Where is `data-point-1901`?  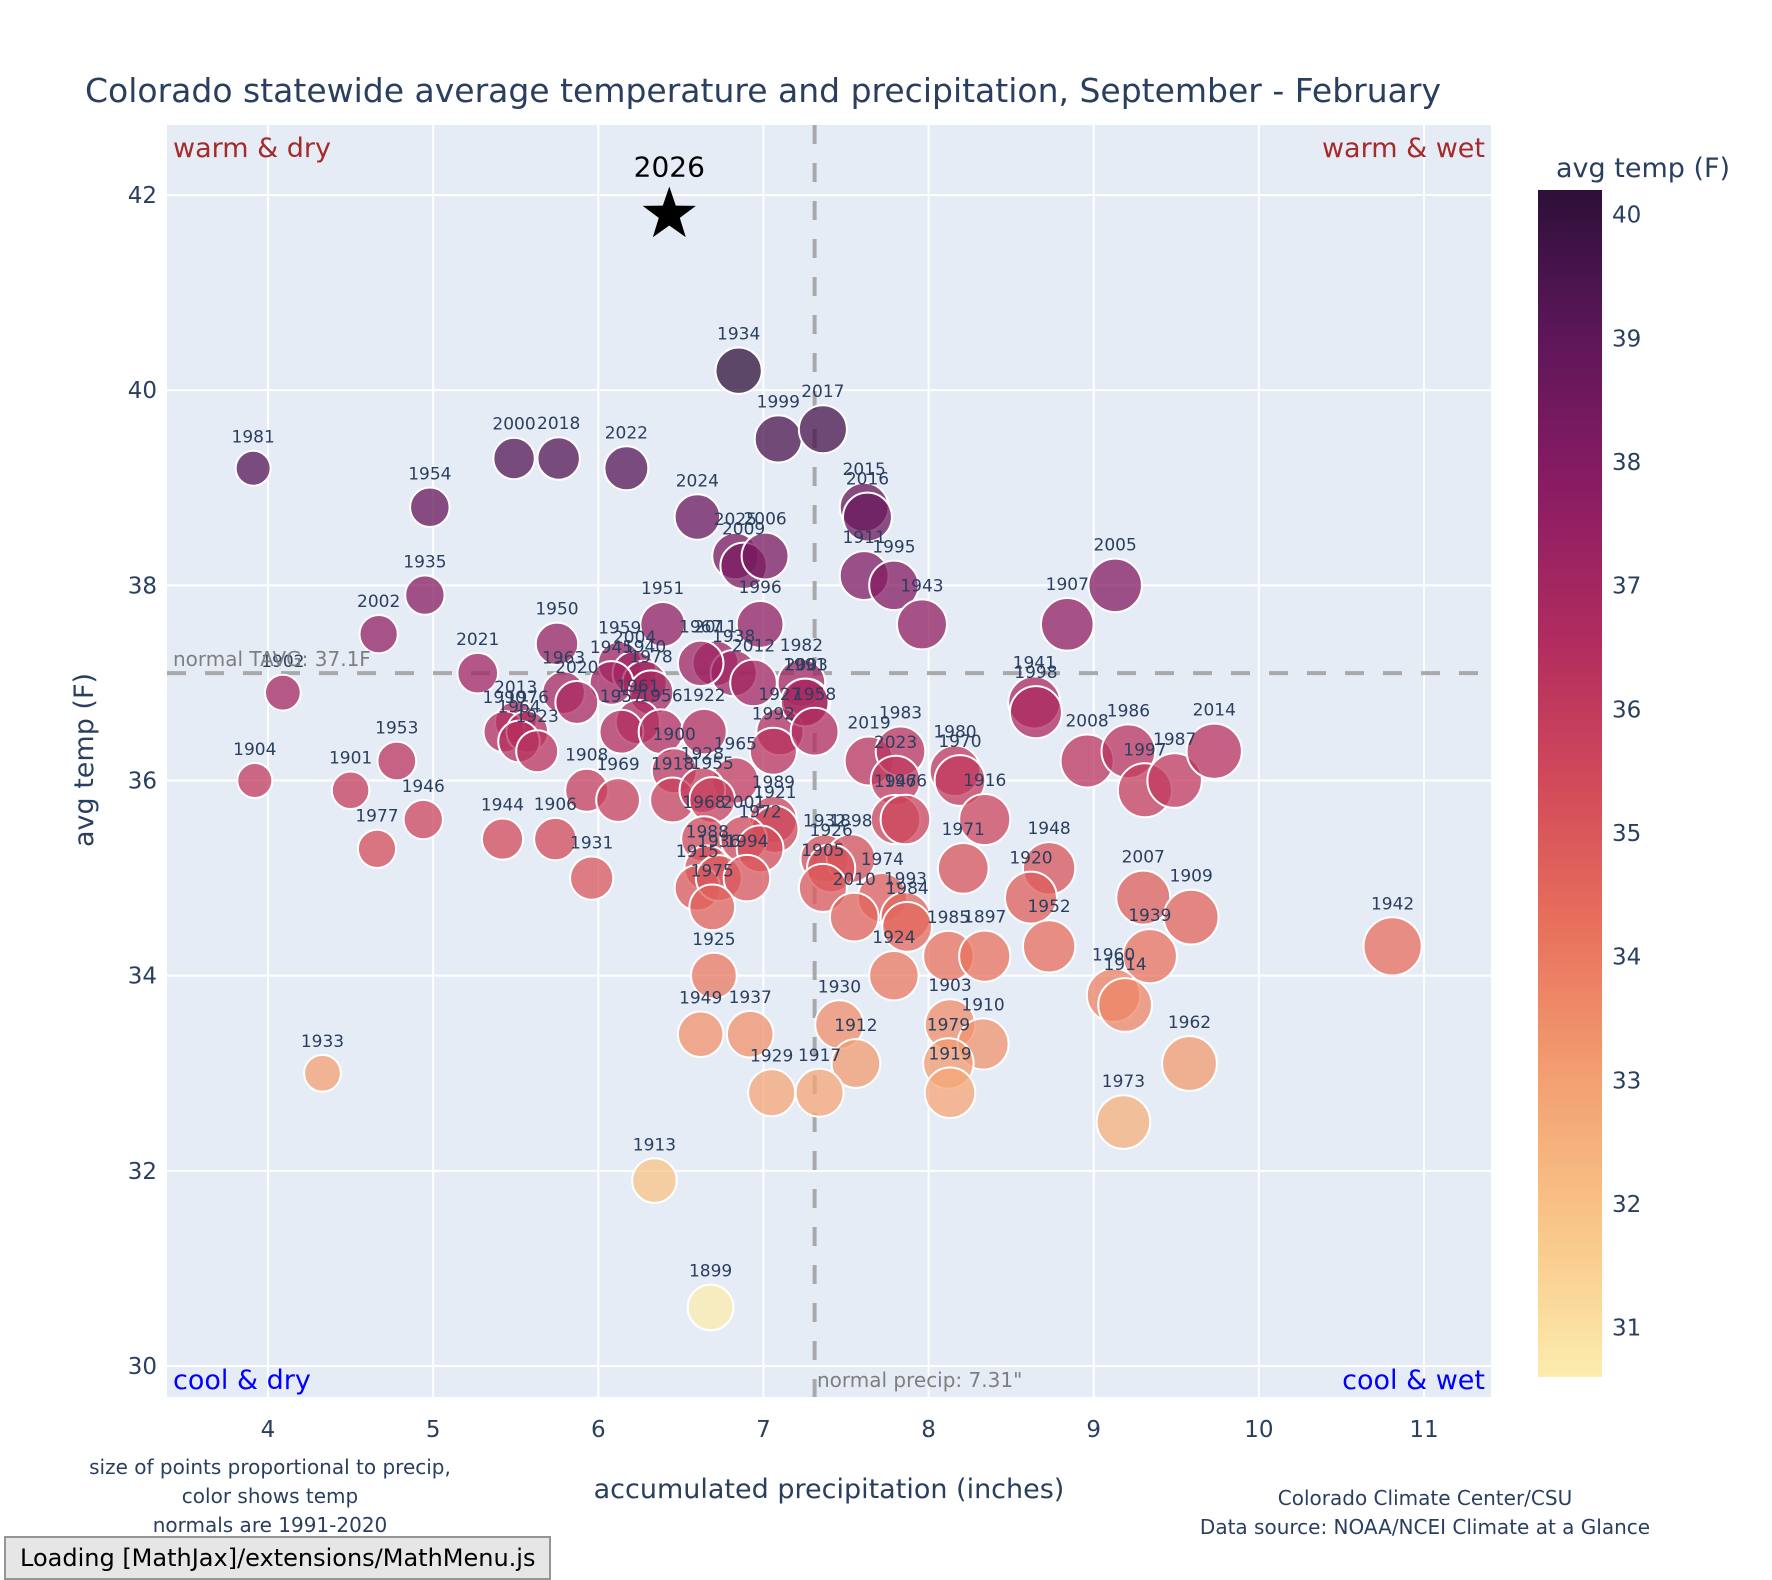 data-point-1901 is located at coordinates (350, 790).